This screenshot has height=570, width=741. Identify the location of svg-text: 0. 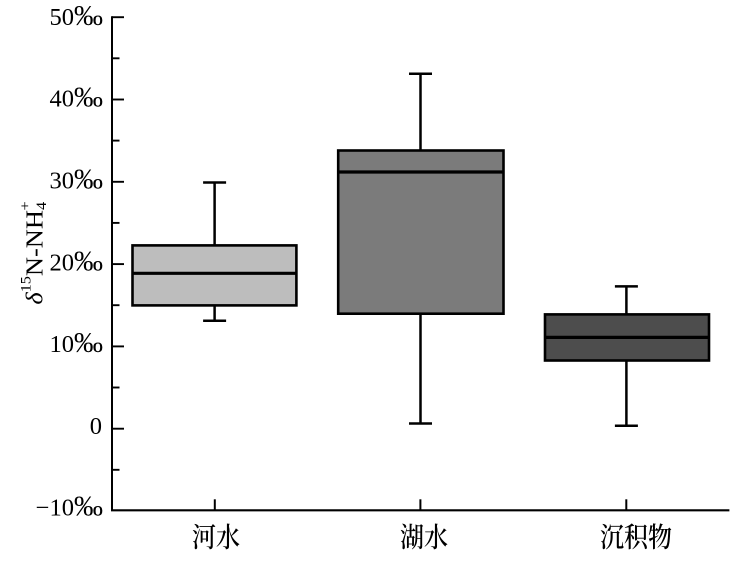
(96, 426).